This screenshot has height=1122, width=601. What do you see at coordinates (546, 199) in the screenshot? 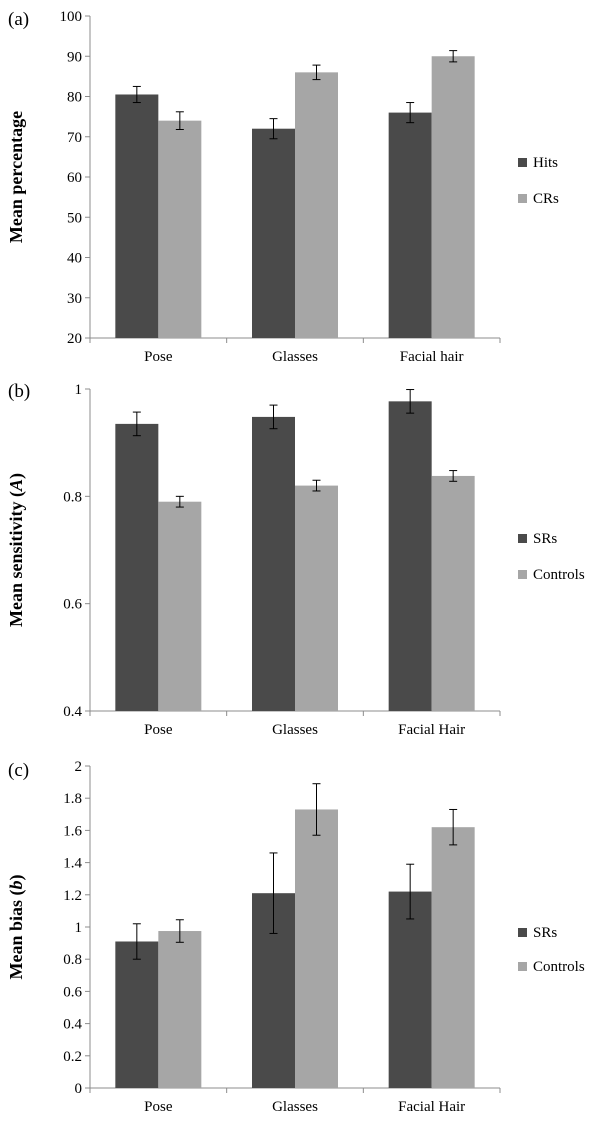
I see `legend-label: CRs` at bounding box center [546, 199].